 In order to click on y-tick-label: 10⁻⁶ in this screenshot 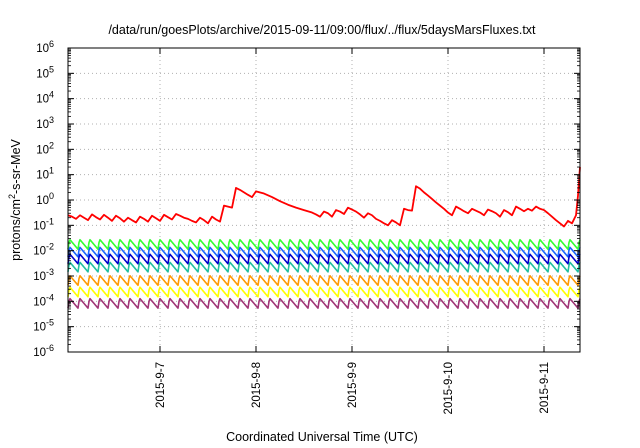, I will do `click(43, 351)`.